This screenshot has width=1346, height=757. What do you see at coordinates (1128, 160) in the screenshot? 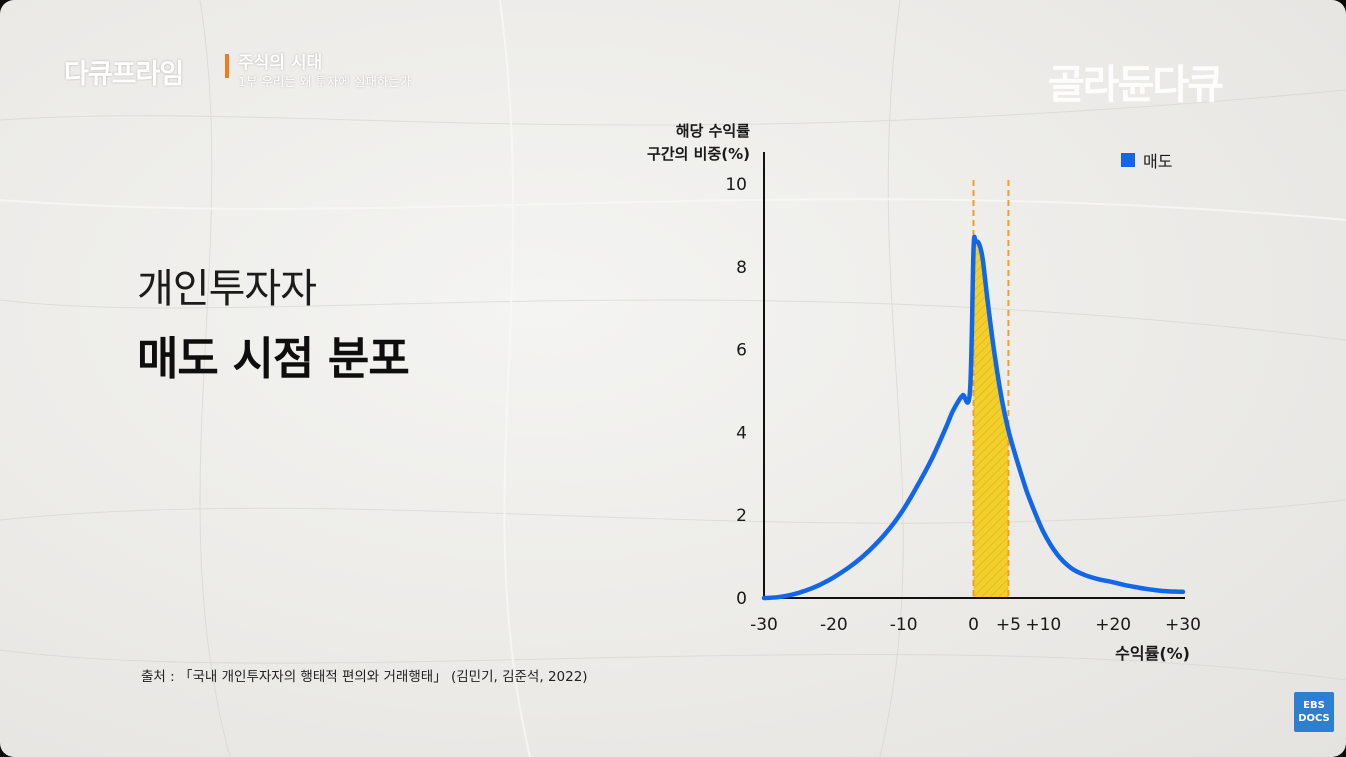
I see `legend-swatch-sell` at bounding box center [1128, 160].